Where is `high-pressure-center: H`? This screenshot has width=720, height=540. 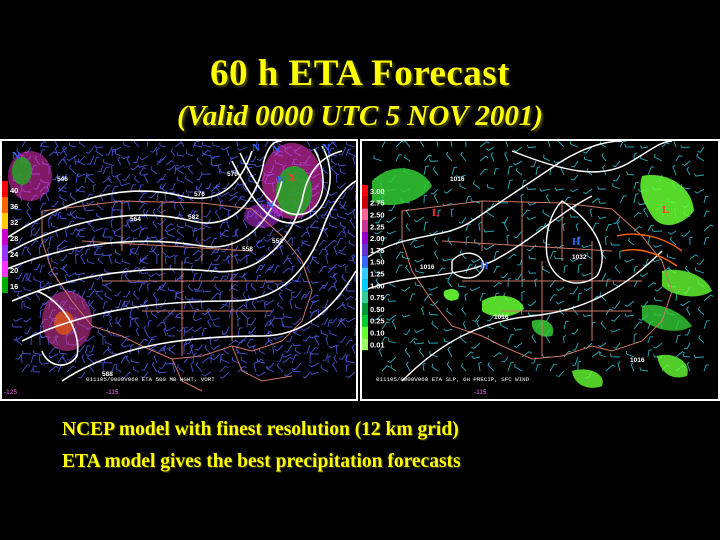 high-pressure-center: H is located at coordinates (484, 266).